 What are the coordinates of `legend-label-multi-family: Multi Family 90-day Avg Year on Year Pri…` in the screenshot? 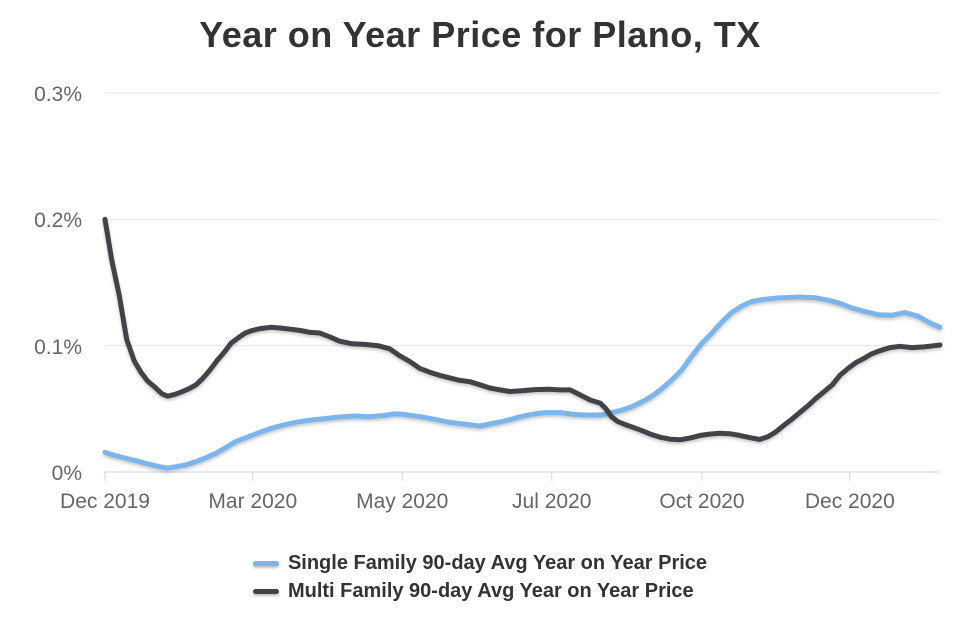 It's located at (490, 590).